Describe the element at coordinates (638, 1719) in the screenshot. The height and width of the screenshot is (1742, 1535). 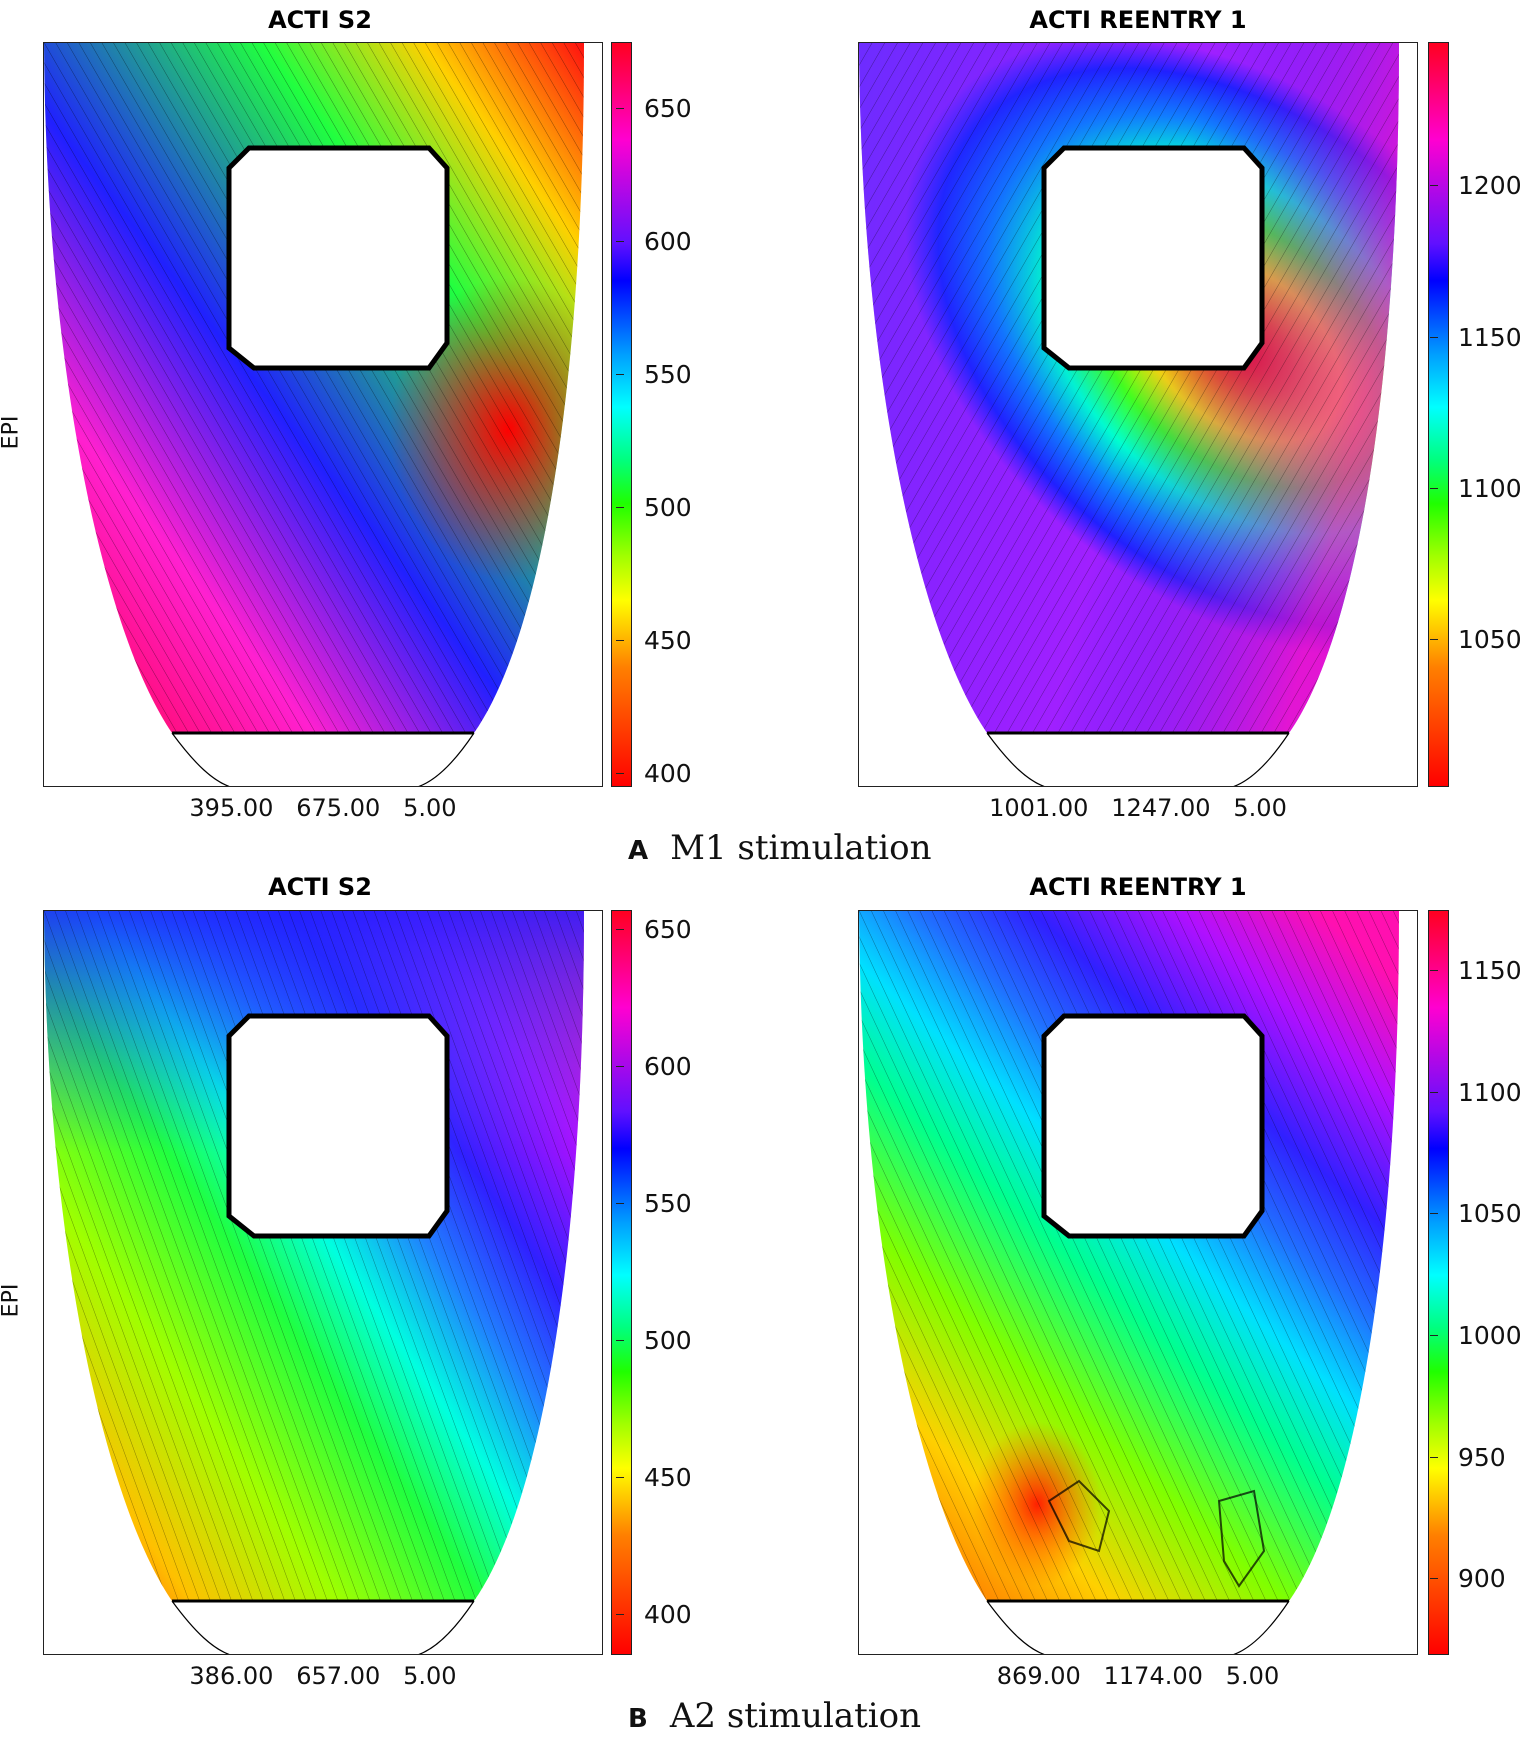
I see `caption-letter: B` at that location.